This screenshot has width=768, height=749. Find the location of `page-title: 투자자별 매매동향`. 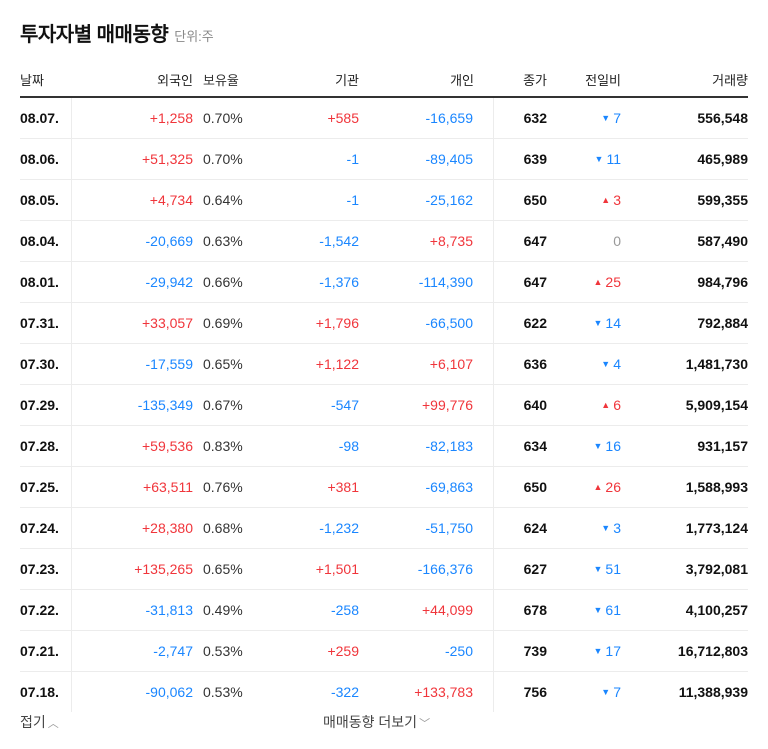

page-title: 투자자별 매매동향 is located at coordinates (94, 35).